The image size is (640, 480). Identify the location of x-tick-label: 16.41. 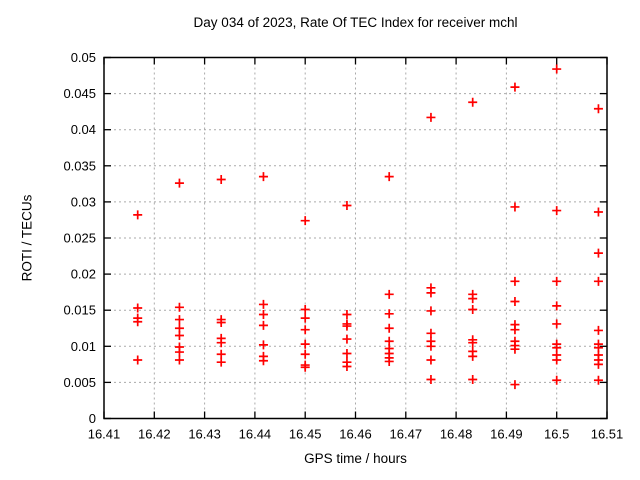
(104, 434).